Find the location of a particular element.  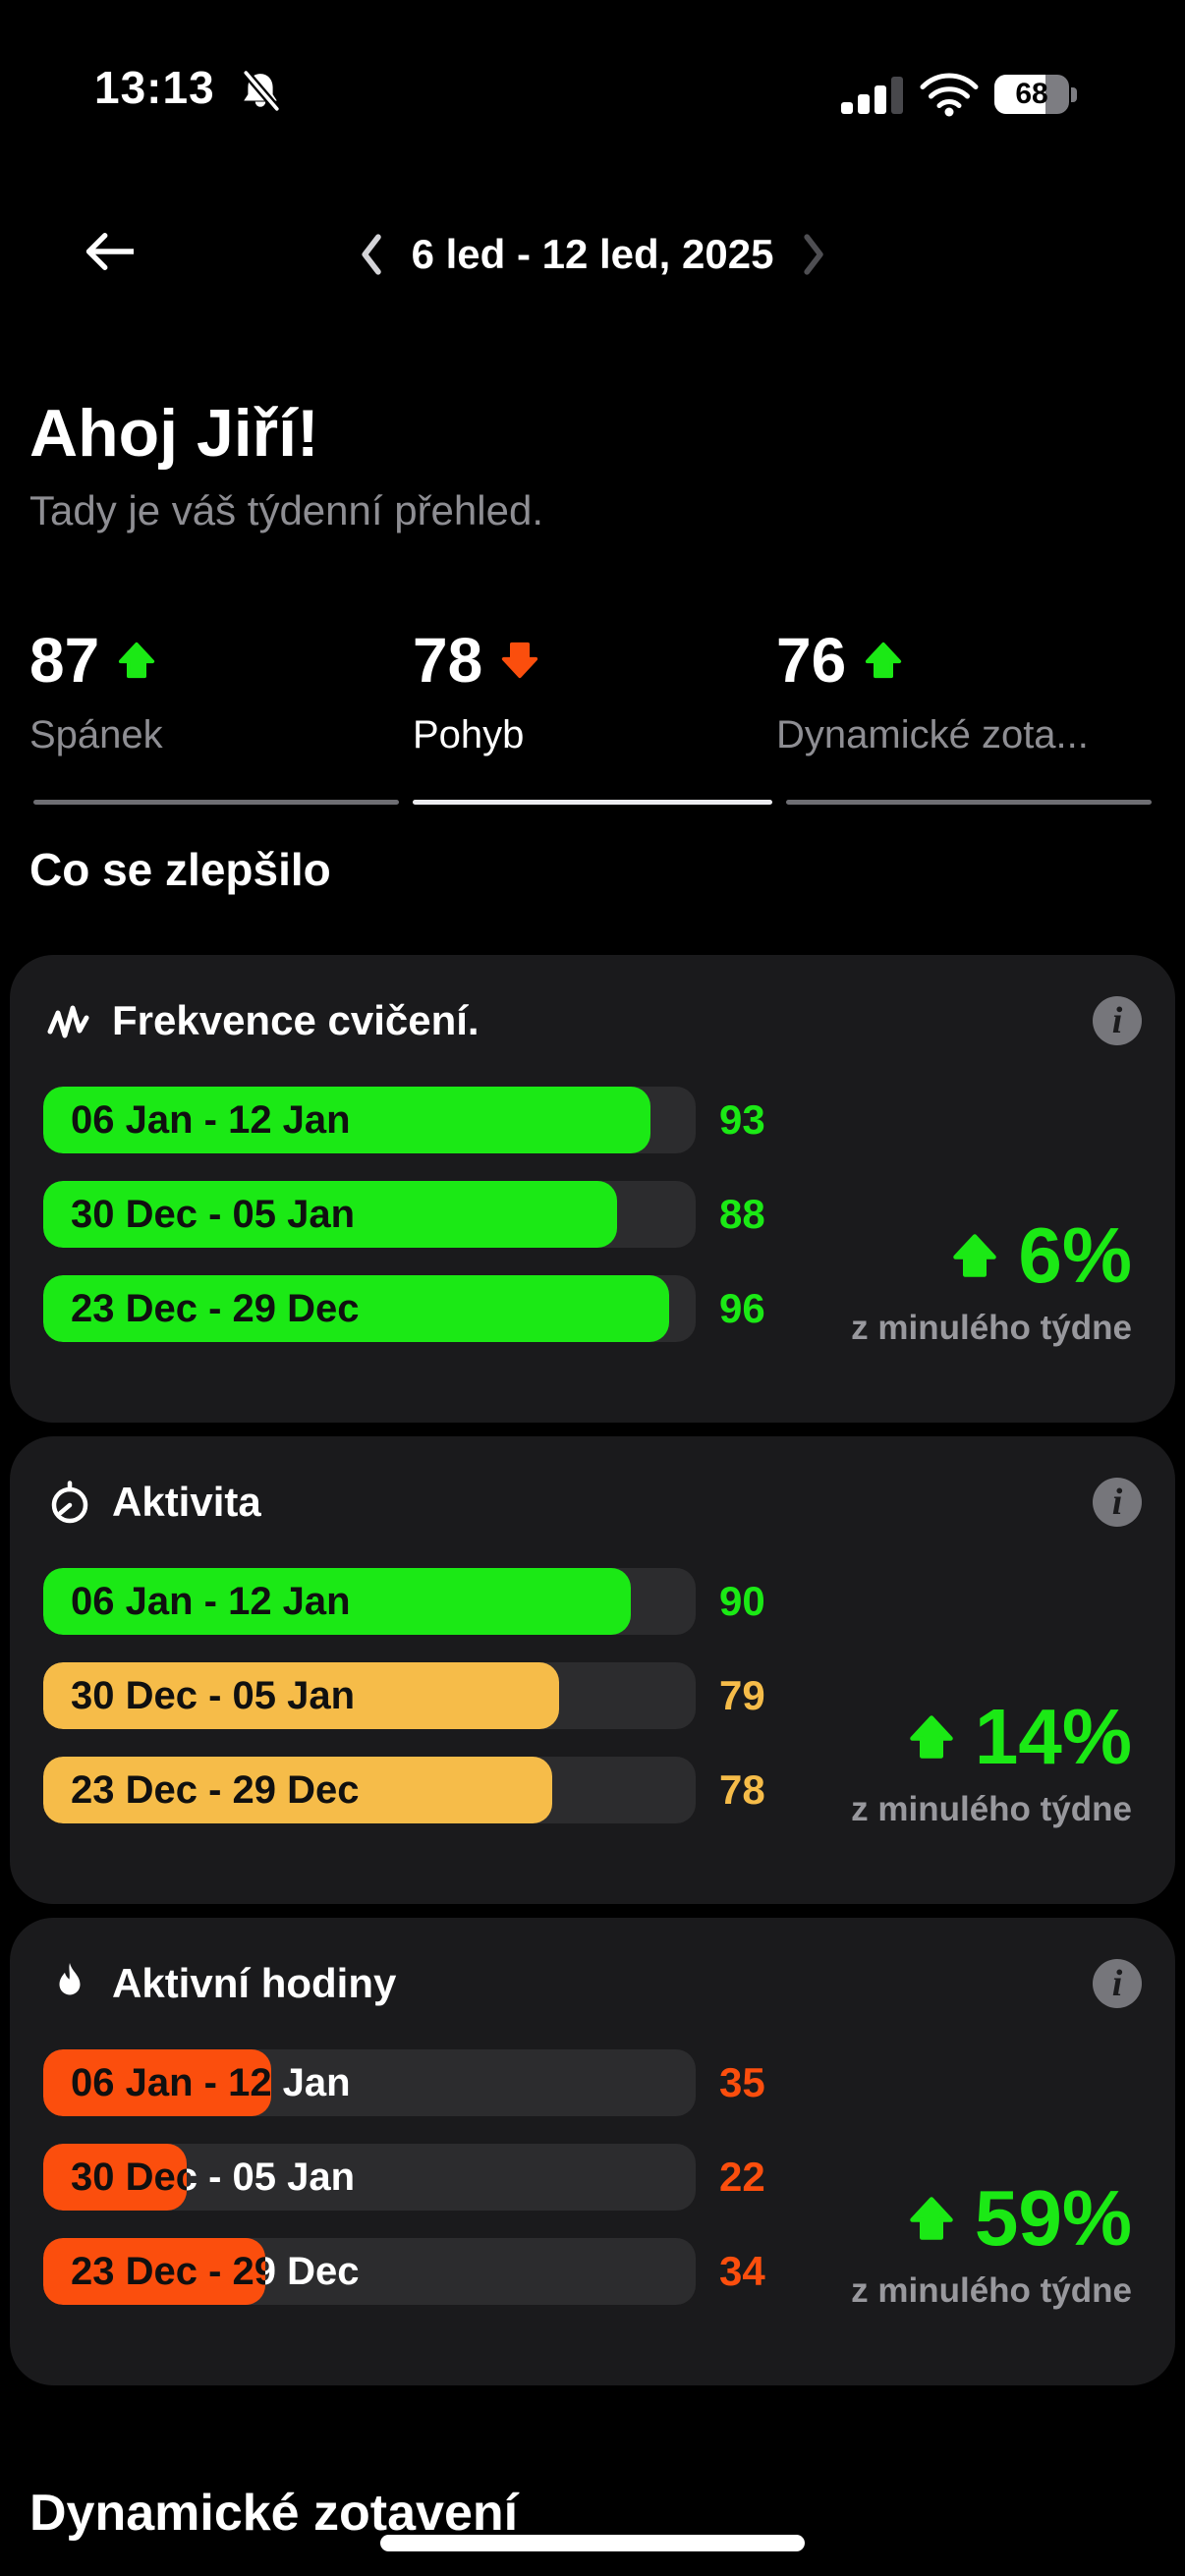

weekly-change: 14% z minulého týdne is located at coordinates (992, 1763).